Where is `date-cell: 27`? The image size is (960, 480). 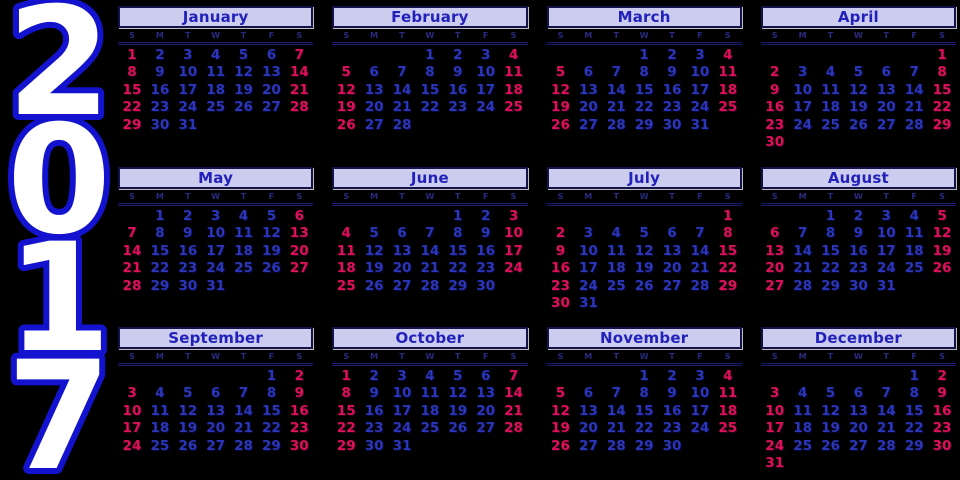
date-cell: 27 is located at coordinates (402, 285).